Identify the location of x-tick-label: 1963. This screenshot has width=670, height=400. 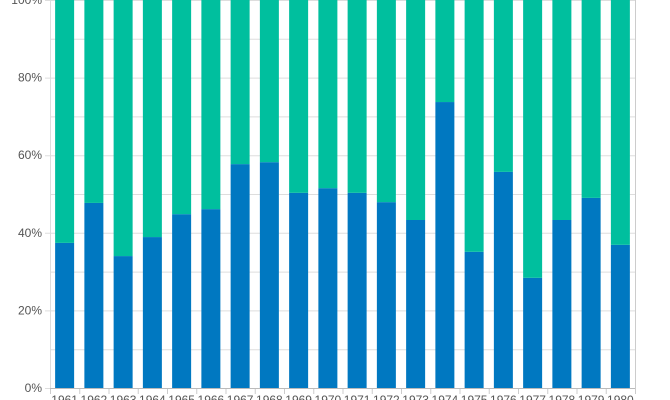
(123, 396).